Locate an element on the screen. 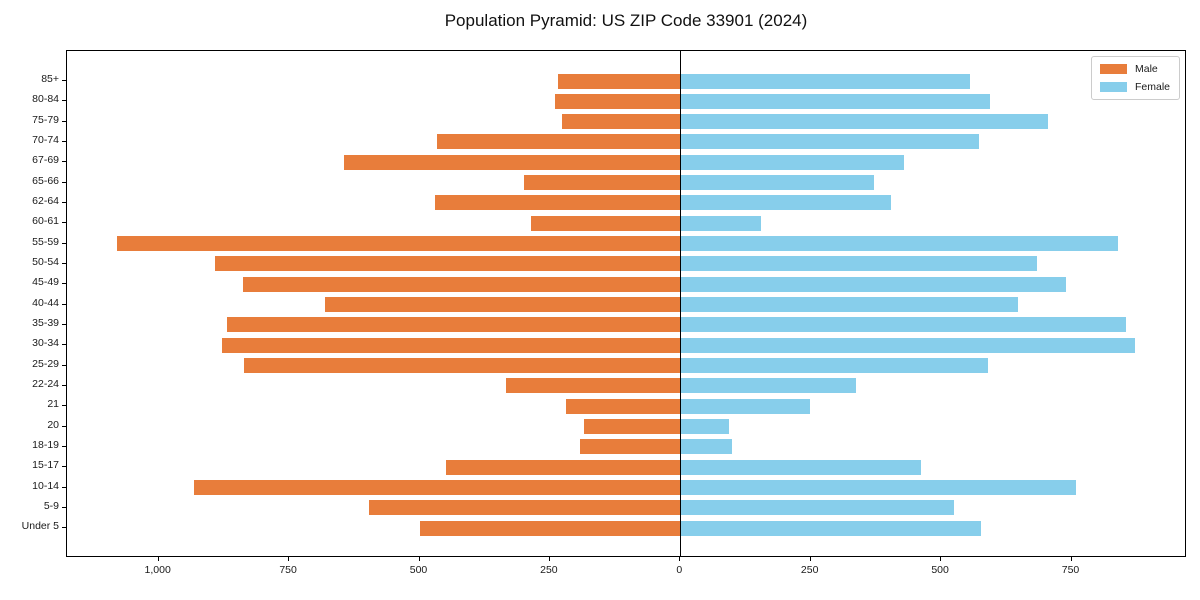  ytick-label-25-29: 25-29 is located at coordinates (45, 363).